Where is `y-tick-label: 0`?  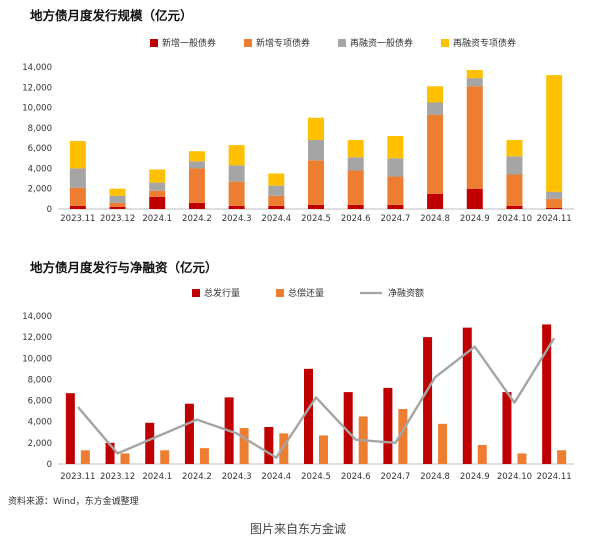 y-tick-label: 0 is located at coordinates (49, 210).